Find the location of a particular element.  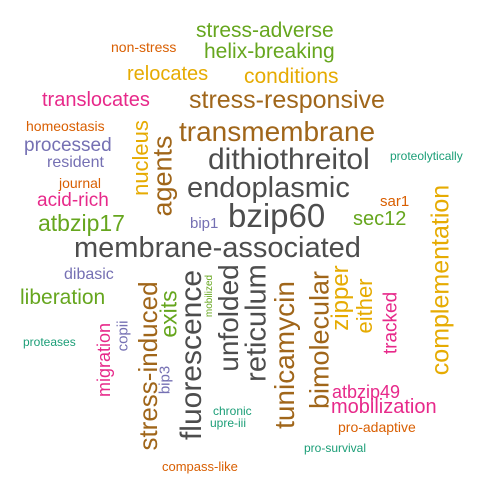

word-complementation: complementation is located at coordinates (440, 280).